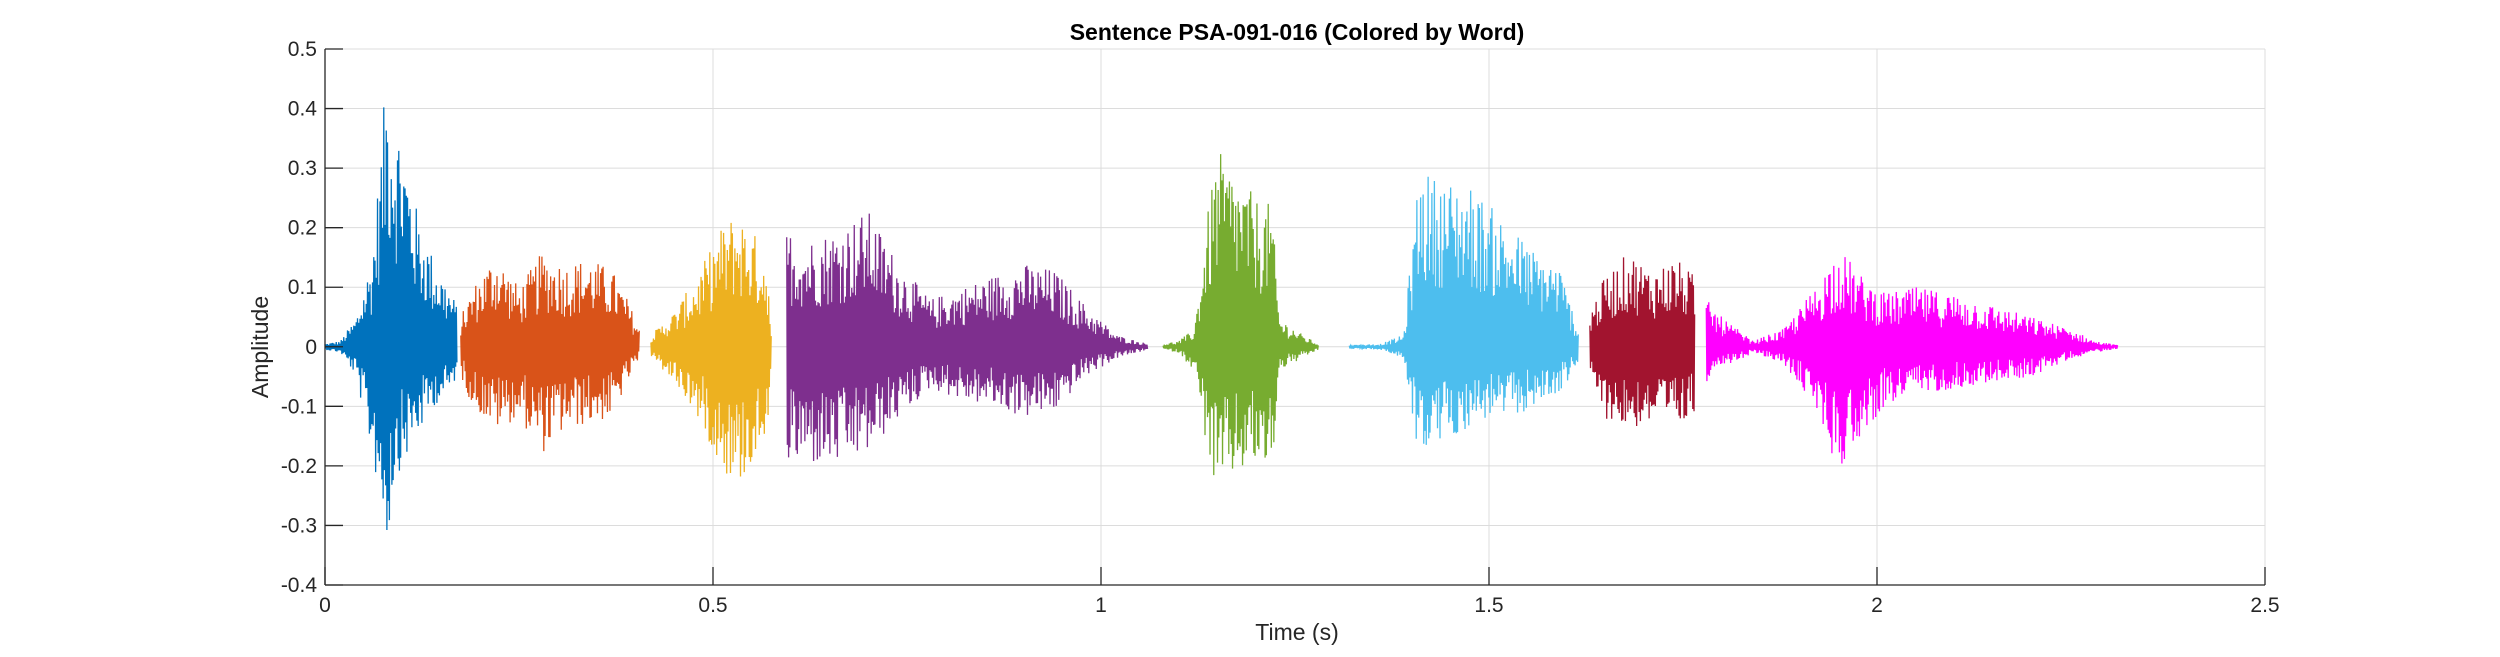 This screenshot has height=657, width=2500. Describe the element at coordinates (311, 347) in the screenshot. I see `y-tick-label: 0` at that location.